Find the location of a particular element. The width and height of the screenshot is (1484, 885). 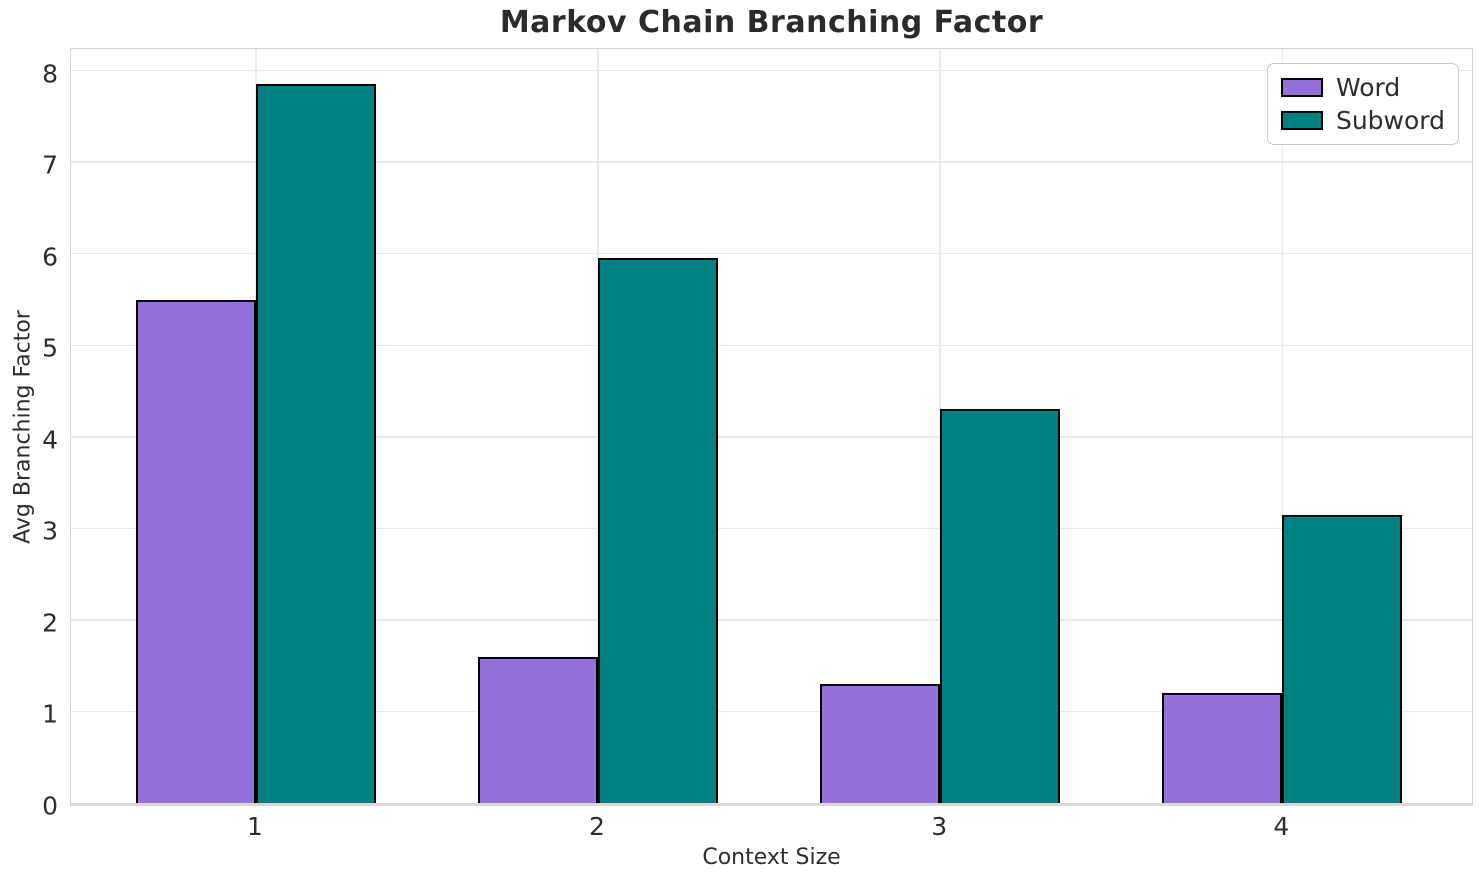

x-tick-label-2: 2 is located at coordinates (597, 826).